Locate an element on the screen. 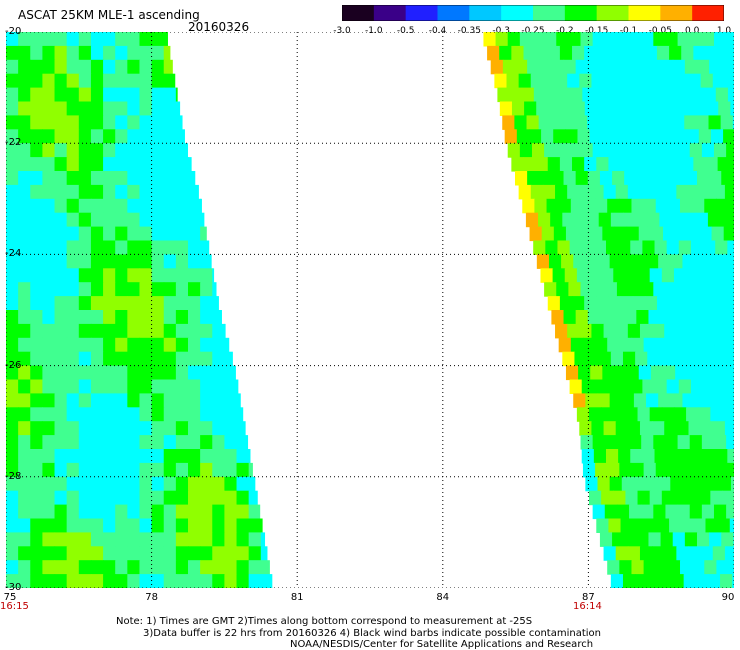  latitude-tick-label: -26 is located at coordinates (13, 365).